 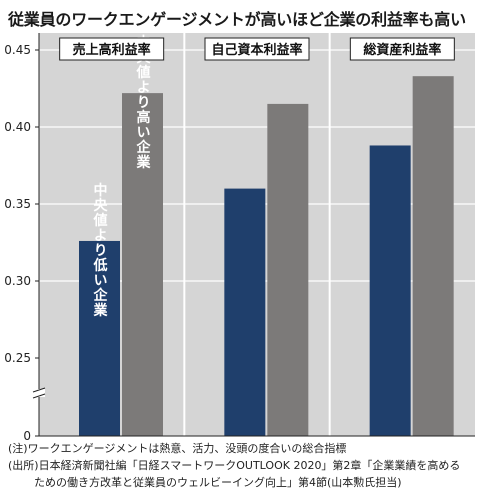 I want to click on bar-labels: 中央値より低い企業 中央値より高い企業, so click(x=122, y=176).